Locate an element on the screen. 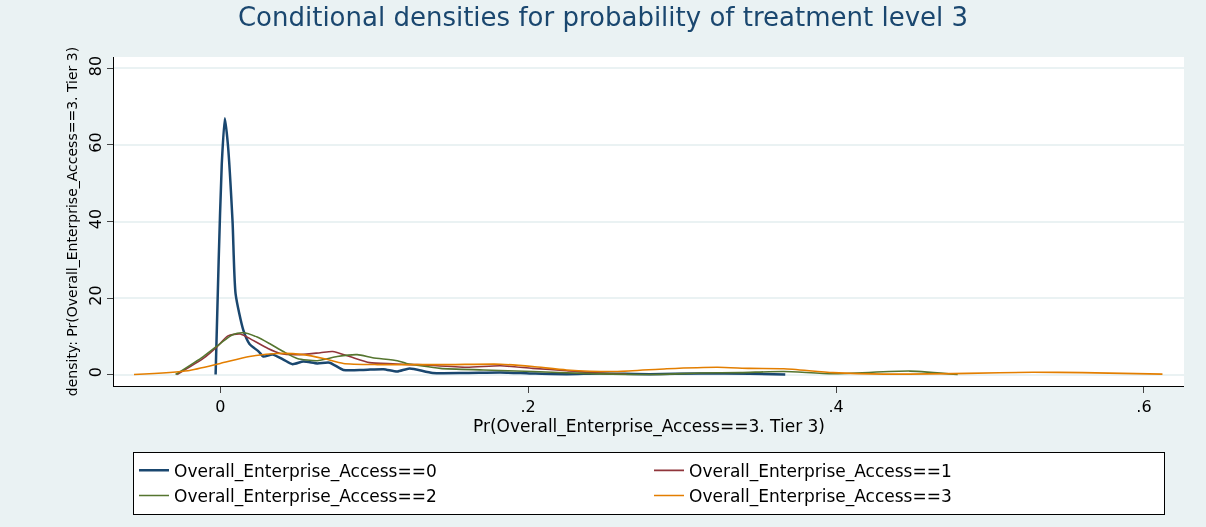  x-axis-title: Pr(Overall_Enterprise_Access==3. Tier 3) is located at coordinates (649, 427).